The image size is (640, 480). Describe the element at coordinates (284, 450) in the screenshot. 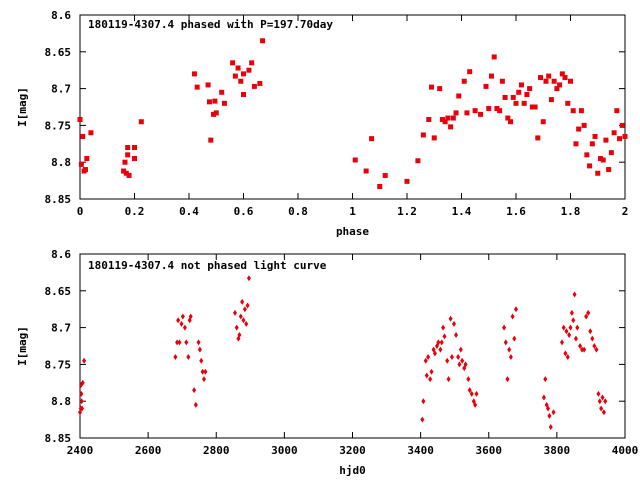

I see `chart-bottom-xtick-label: 3000` at that location.